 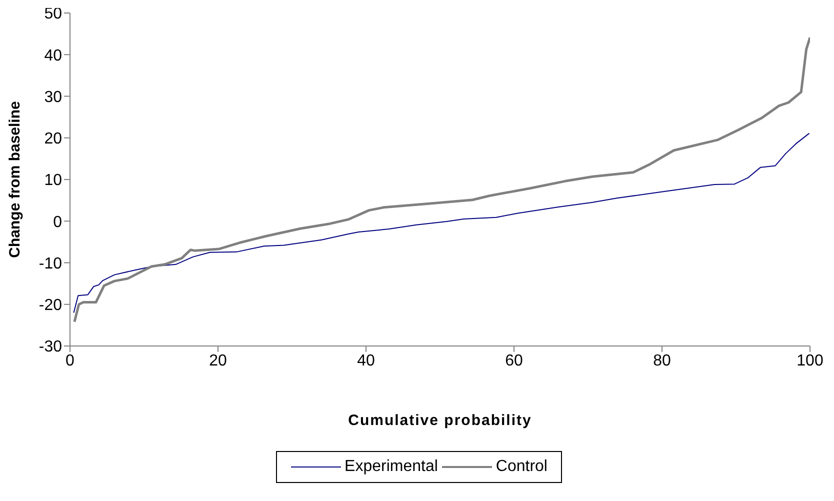 What do you see at coordinates (662, 361) in the screenshot?
I see `x-tick-label: 80` at bounding box center [662, 361].